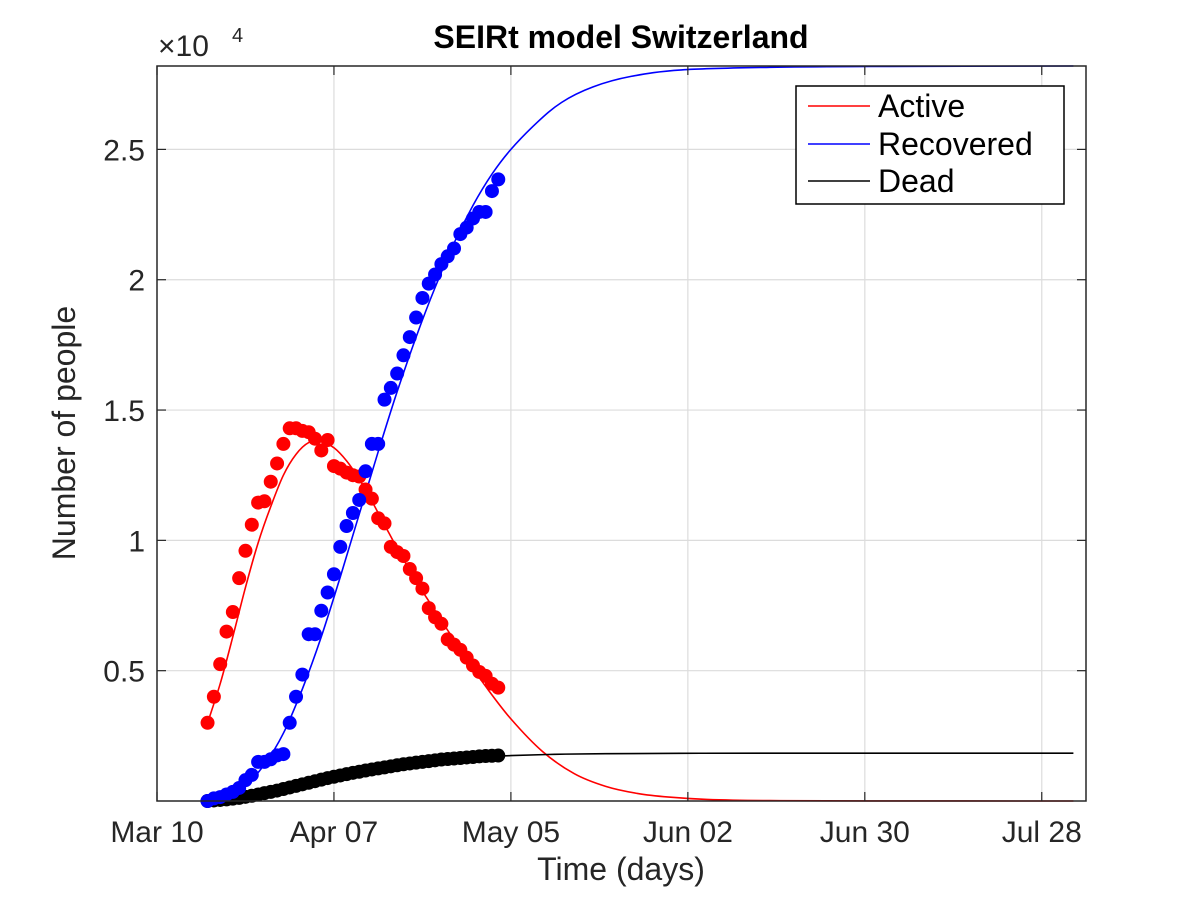 This screenshot has height=900, width=1200. What do you see at coordinates (865, 832) in the screenshot?
I see `x-tick-label: Jun 30` at bounding box center [865, 832].